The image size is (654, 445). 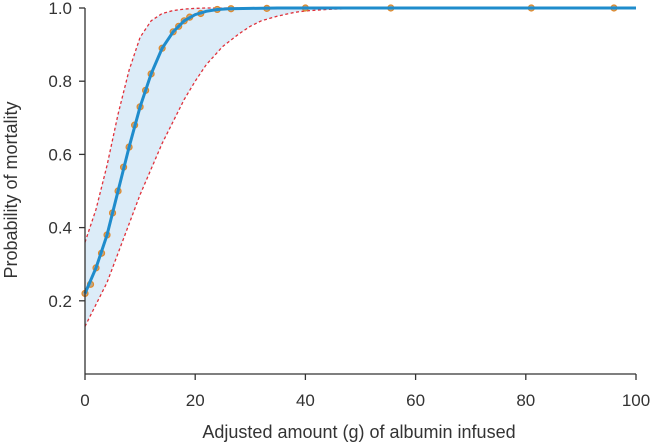 I want to click on x-tick-label: 0, so click(x=84, y=400).